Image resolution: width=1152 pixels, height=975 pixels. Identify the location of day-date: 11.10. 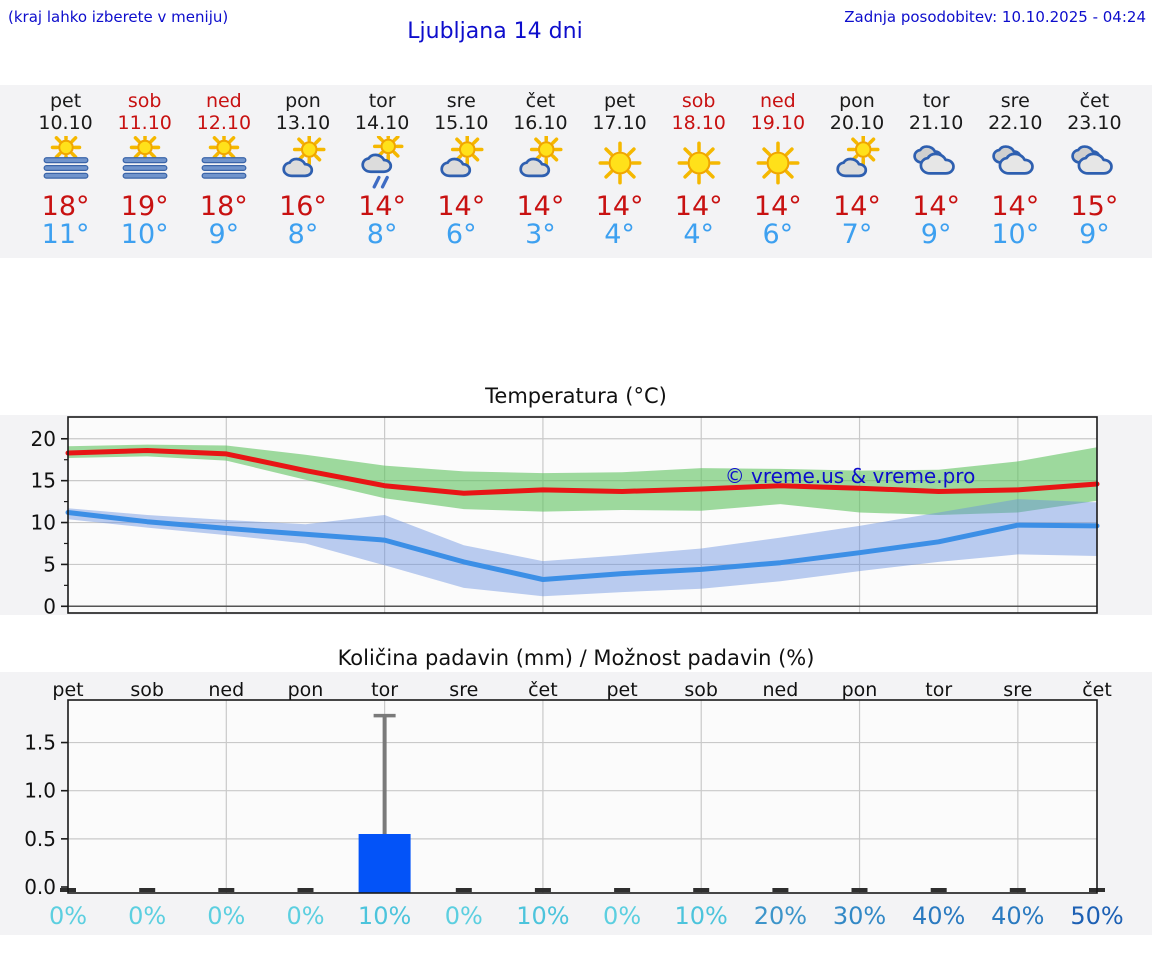
(144, 123).